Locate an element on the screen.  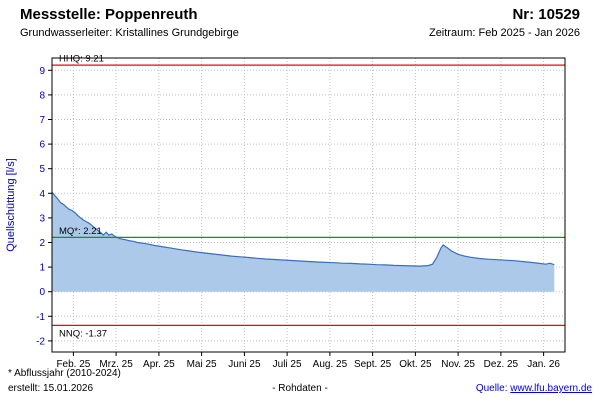
source: Quelle: www.lfu.bayern.de is located at coordinates (534, 388).